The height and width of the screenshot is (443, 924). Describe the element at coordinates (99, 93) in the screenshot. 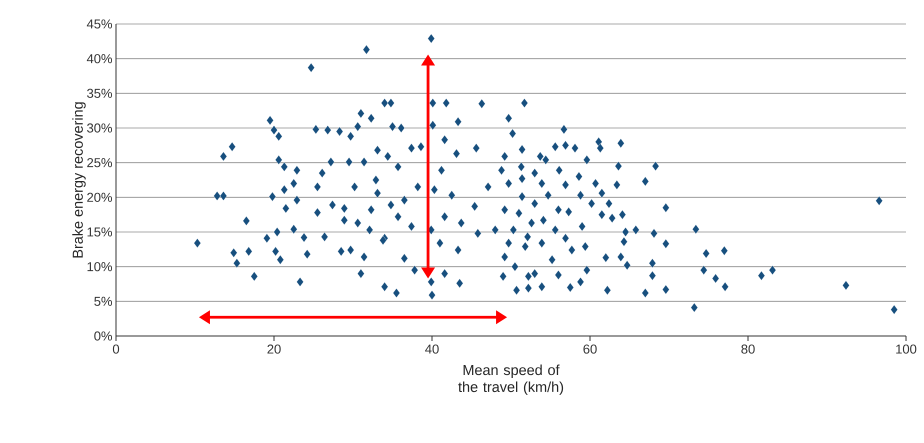

I see `y-tick-label: 35%` at that location.